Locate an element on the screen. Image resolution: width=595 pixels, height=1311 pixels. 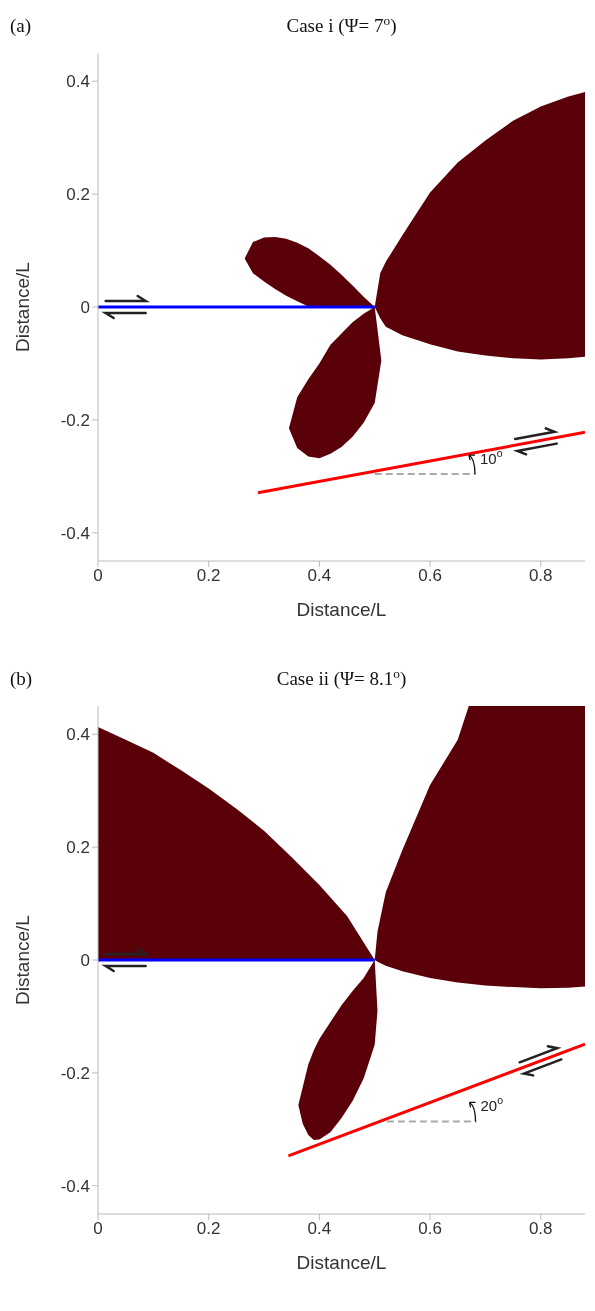
annotation: 20$^{o}$ is located at coordinates (492, 1104).